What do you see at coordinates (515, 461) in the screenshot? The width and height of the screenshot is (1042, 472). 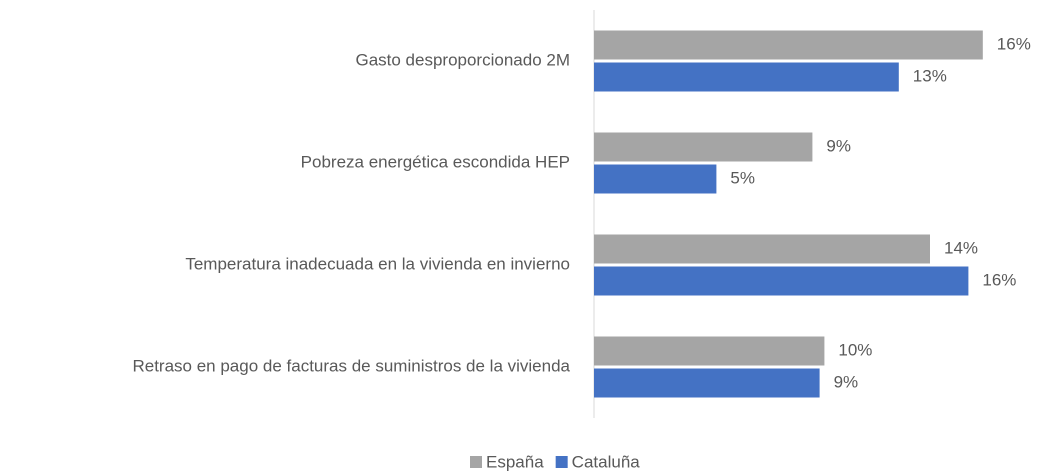 I see `legend-label: España` at bounding box center [515, 461].